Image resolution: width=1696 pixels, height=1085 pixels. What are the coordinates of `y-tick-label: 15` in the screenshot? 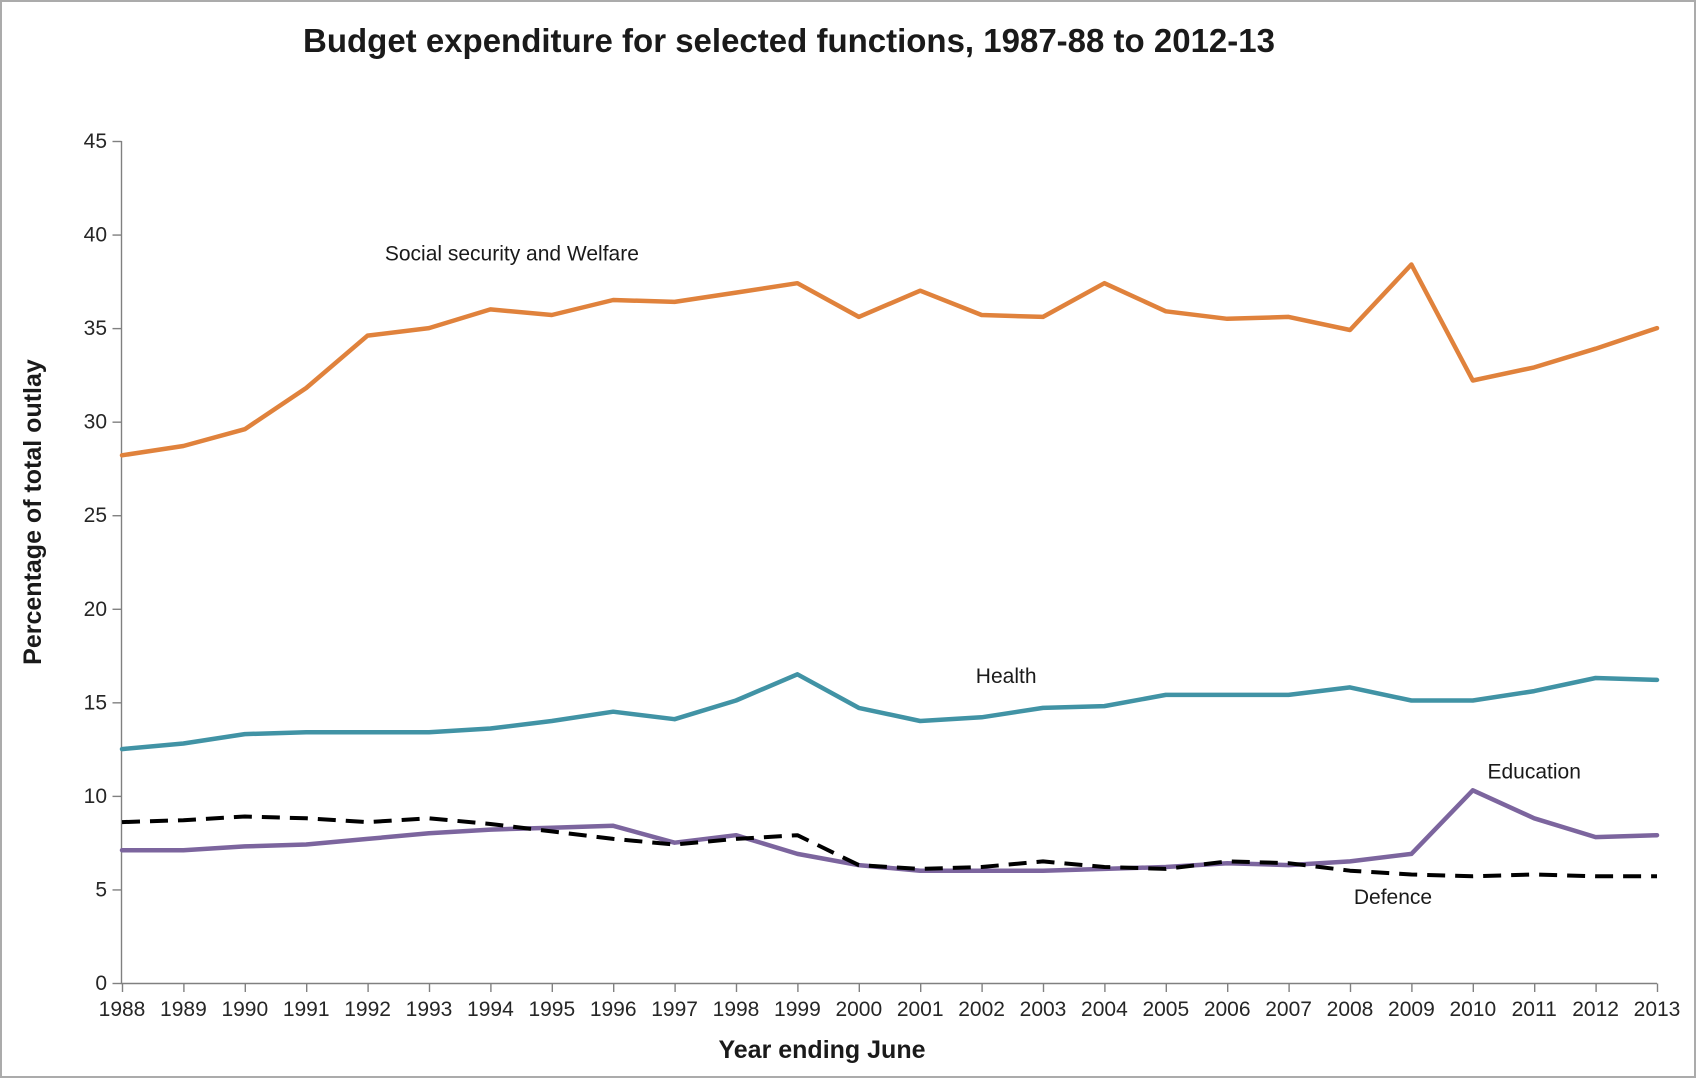 It's located at (95, 702).